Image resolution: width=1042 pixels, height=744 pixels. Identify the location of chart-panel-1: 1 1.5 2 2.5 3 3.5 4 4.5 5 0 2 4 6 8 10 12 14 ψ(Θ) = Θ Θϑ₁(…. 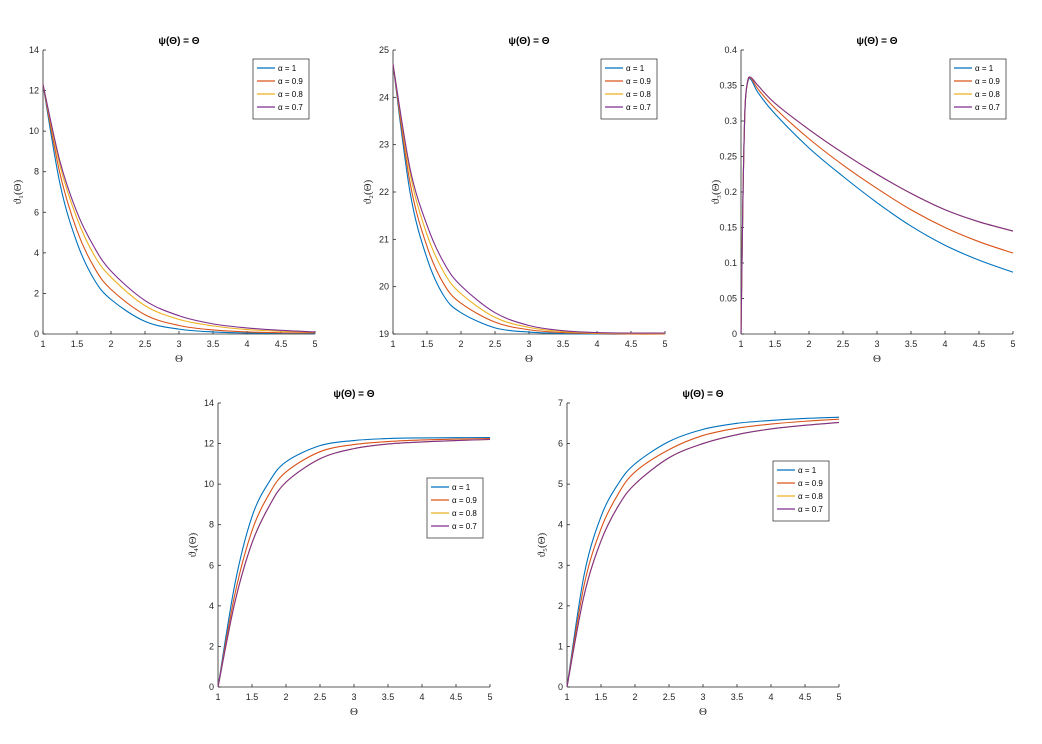
(165, 200).